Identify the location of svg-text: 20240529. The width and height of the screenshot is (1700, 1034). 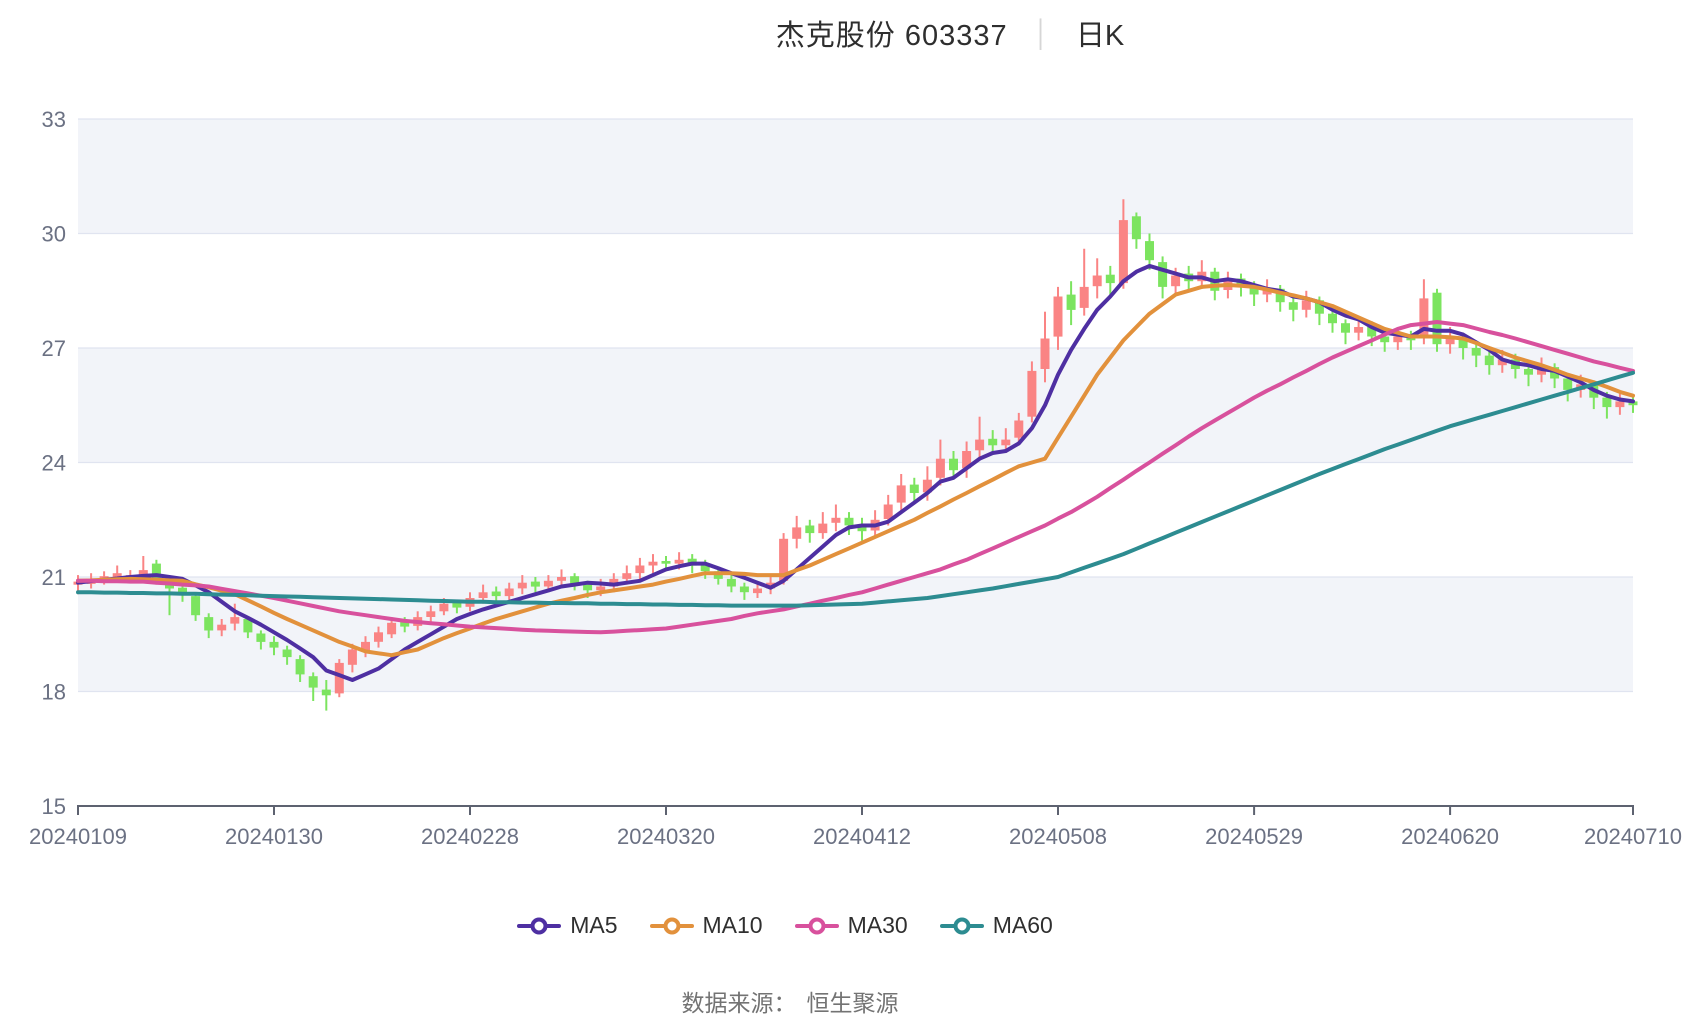
(1254, 836).